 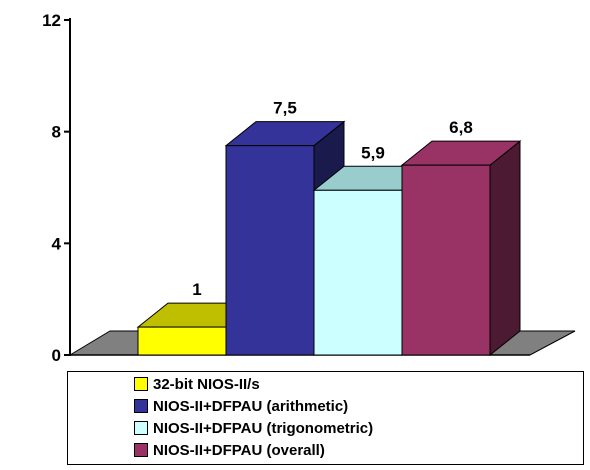 I want to click on y-tick-label: 8, so click(x=56, y=132).